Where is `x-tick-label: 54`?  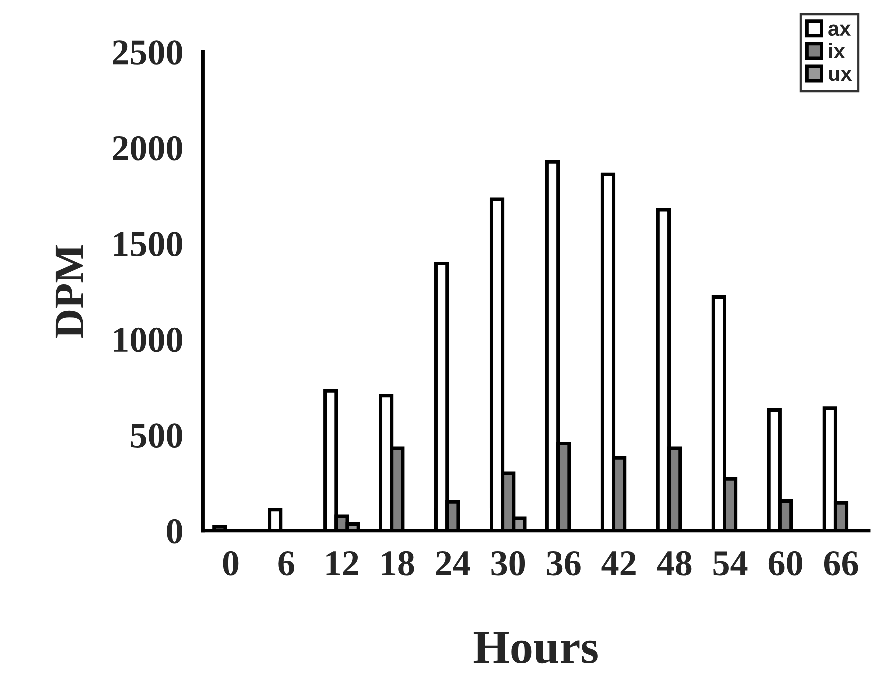 x-tick-label: 54 is located at coordinates (731, 564).